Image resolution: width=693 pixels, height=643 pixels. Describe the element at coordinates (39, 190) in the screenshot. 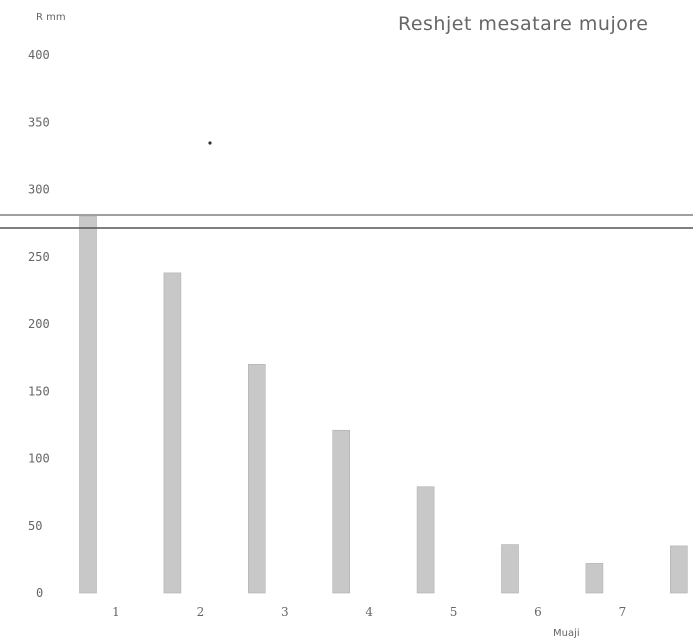

I see `y-tick-label: 300` at that location.